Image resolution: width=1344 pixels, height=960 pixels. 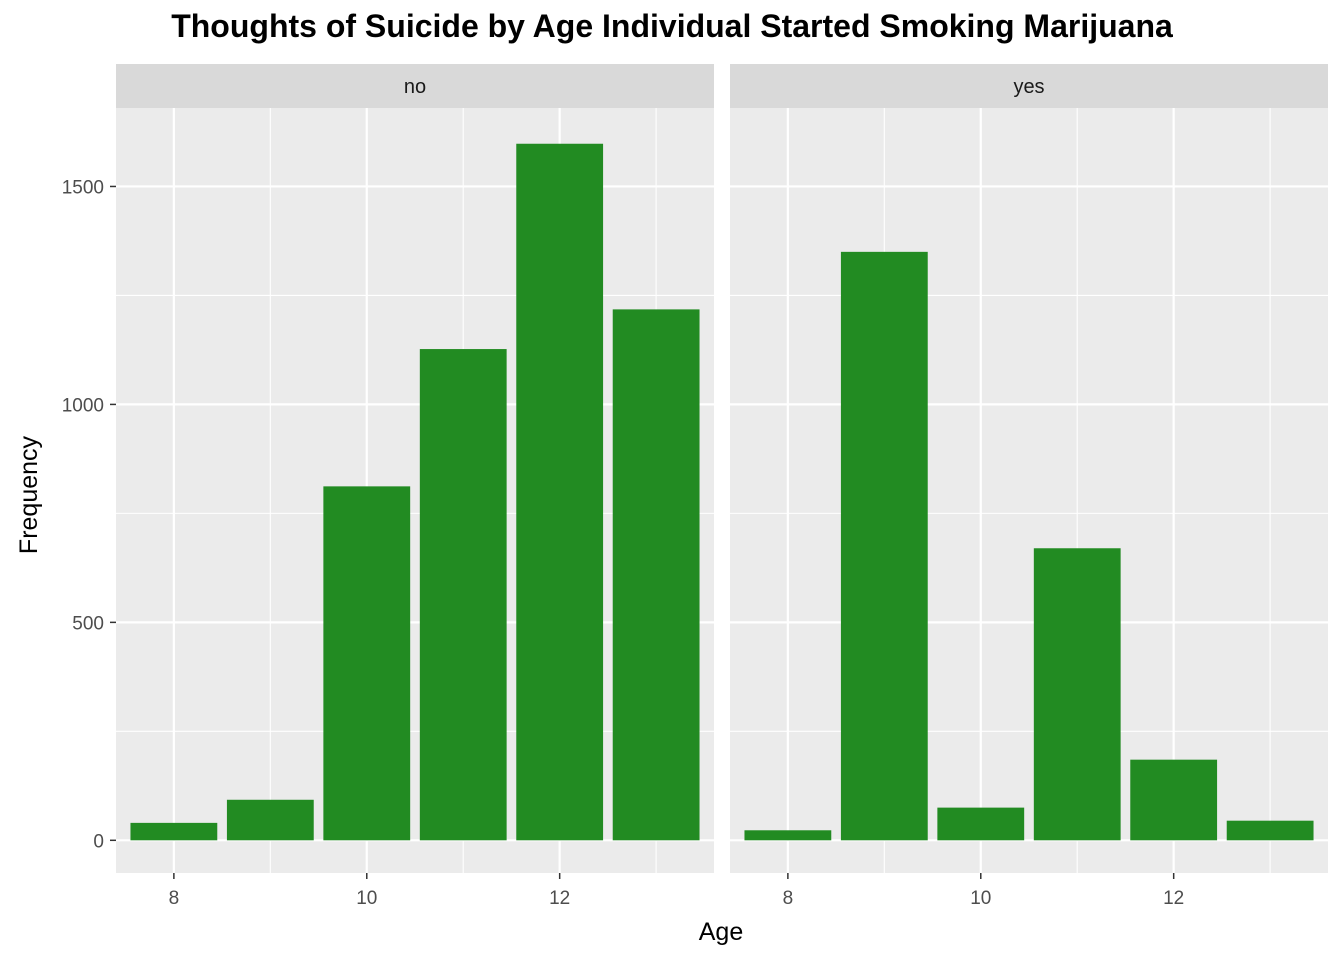 I want to click on y-tick-label: 1000, so click(x=83, y=405).